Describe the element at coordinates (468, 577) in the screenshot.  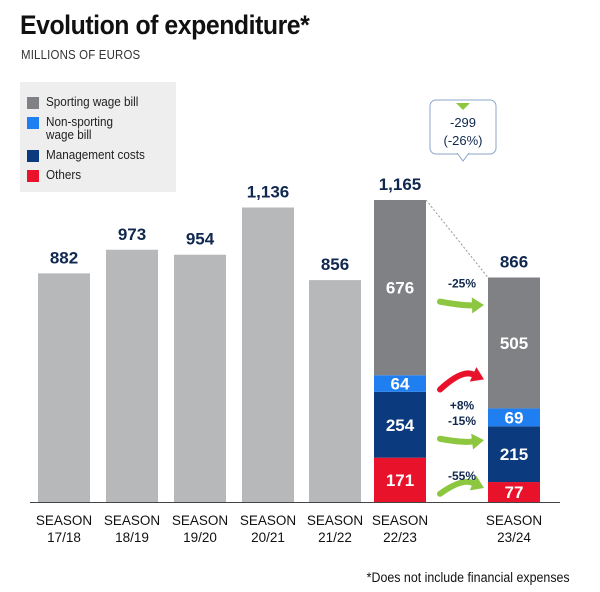
I see `footnote: *Does not include financial expenses` at that location.